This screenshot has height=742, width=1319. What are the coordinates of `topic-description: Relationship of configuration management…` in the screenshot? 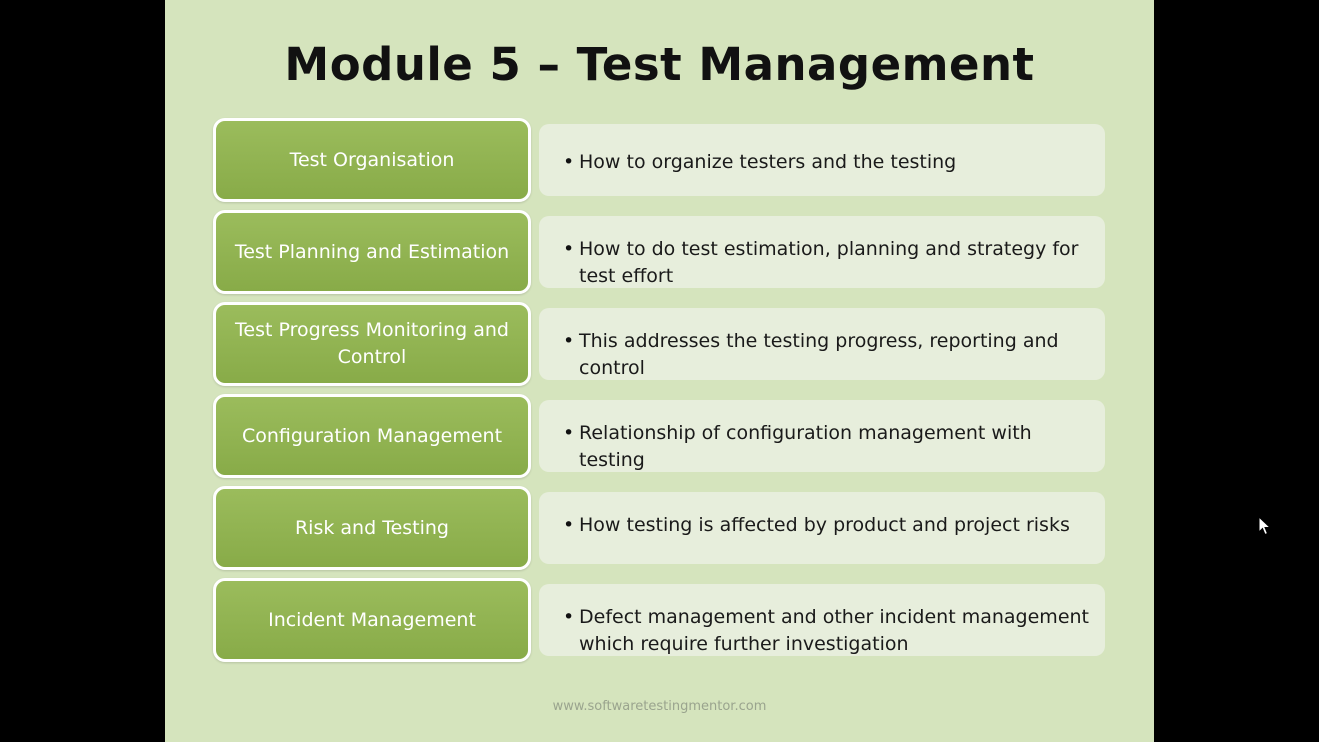 It's located at (805, 446).